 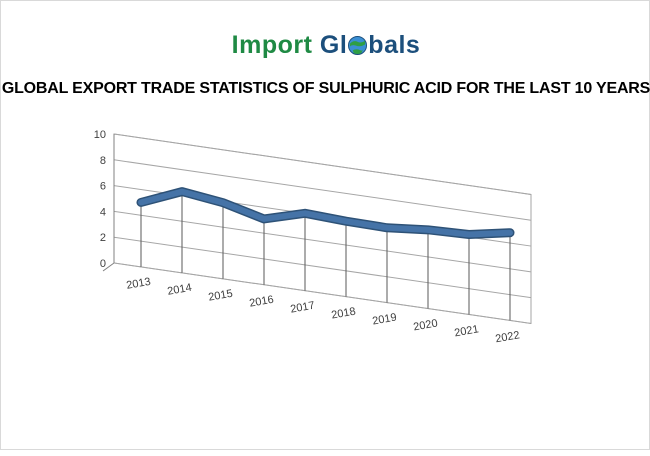 I want to click on svg-text: 2018, so click(x=343, y=314).